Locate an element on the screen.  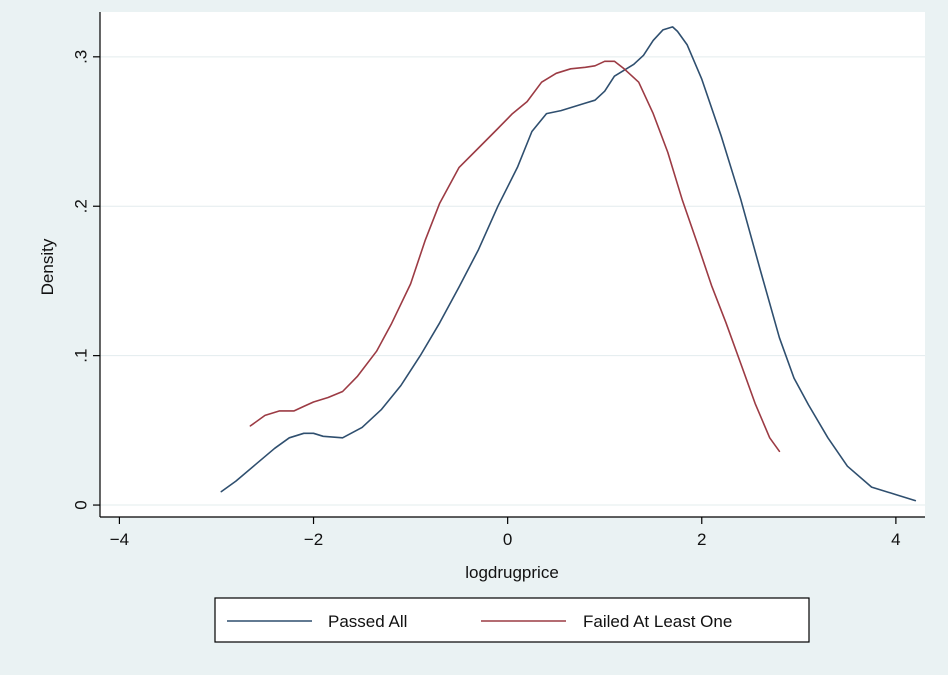
x-tick-label-4: 4 is located at coordinates (895, 539).